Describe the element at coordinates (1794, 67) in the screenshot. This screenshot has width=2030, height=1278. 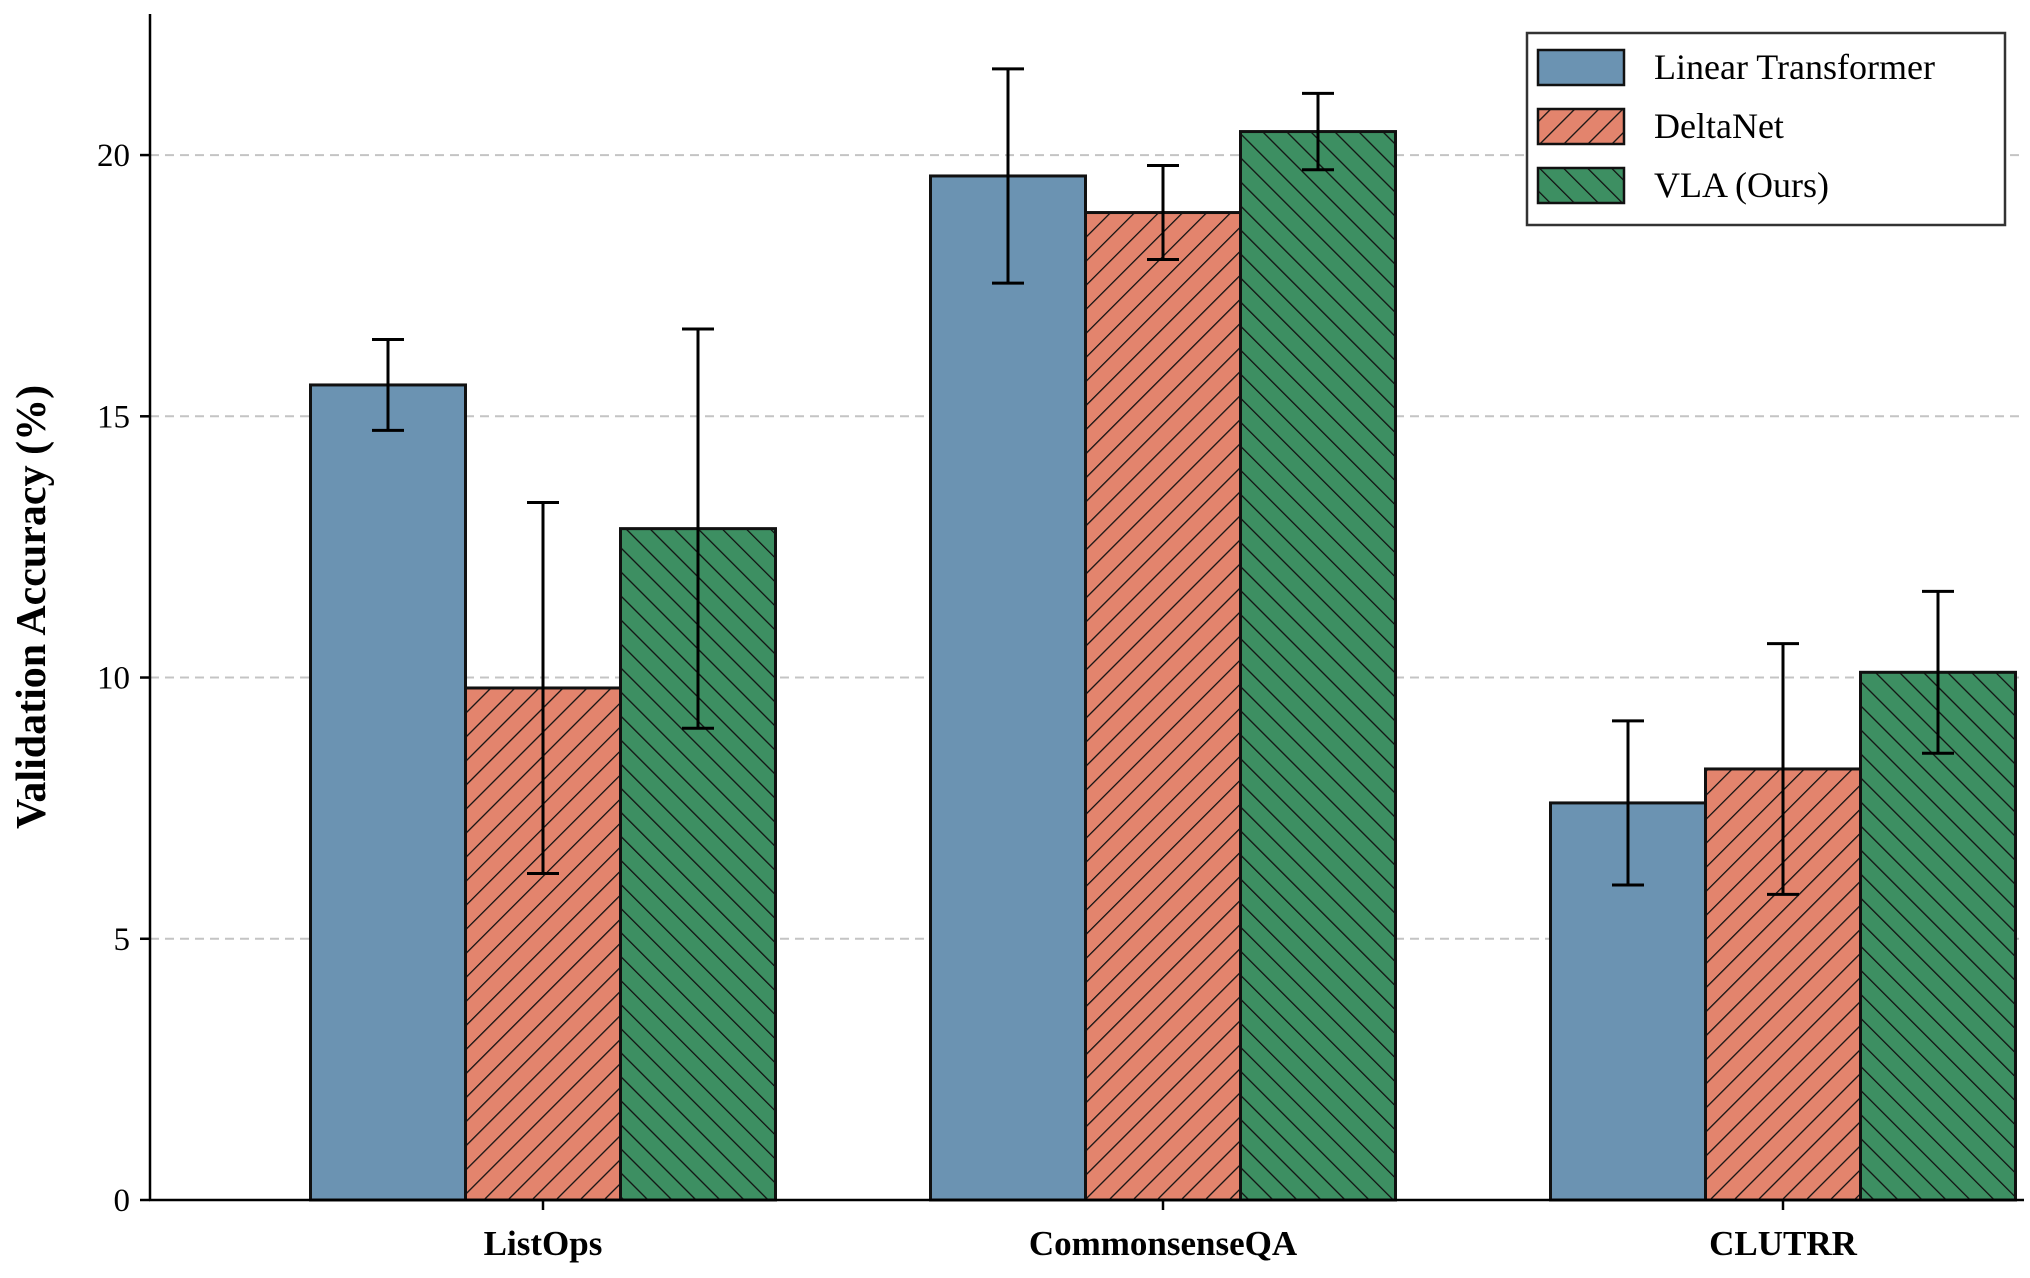
I see `legend-label-linear-transformer: Linear Transformer` at that location.